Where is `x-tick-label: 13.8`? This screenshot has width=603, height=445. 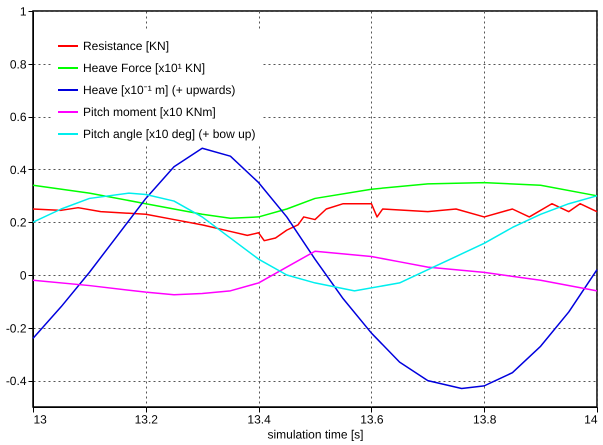 x-tick-label: 13.8 is located at coordinates (485, 419).